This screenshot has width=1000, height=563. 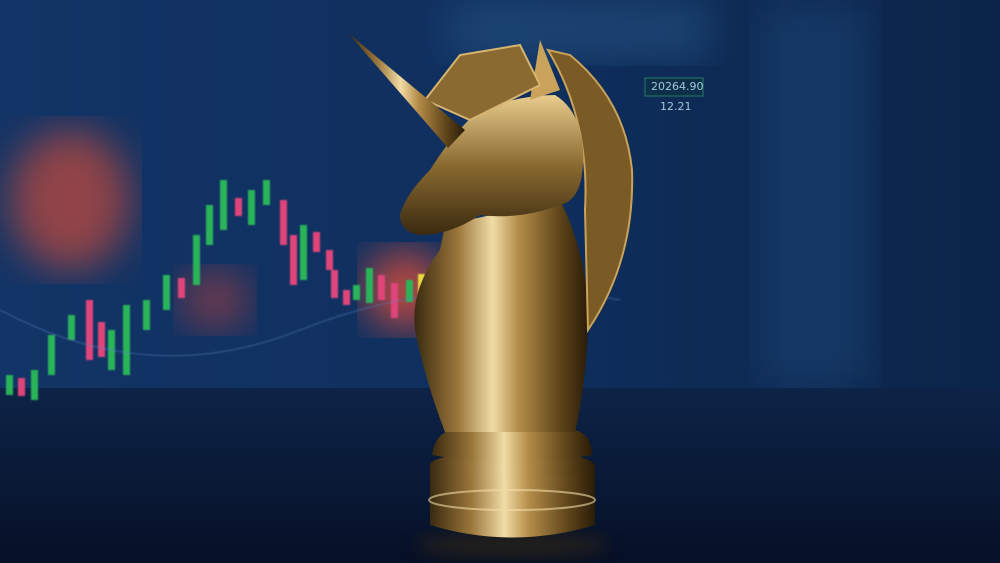 I want to click on collar, so click(x=512, y=446).